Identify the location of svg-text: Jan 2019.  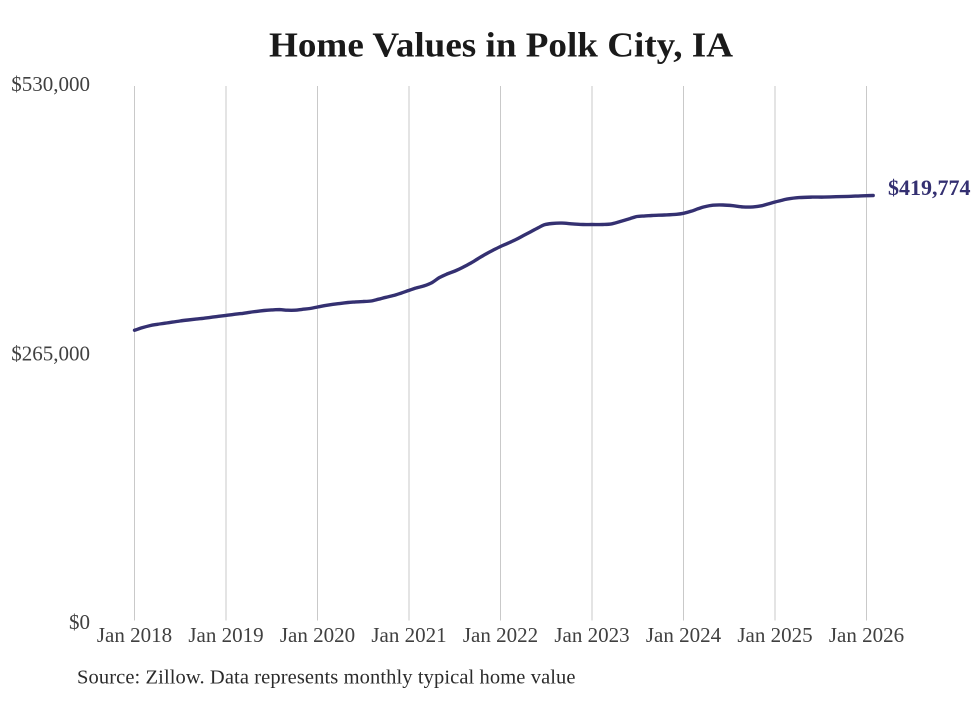
(225, 635).